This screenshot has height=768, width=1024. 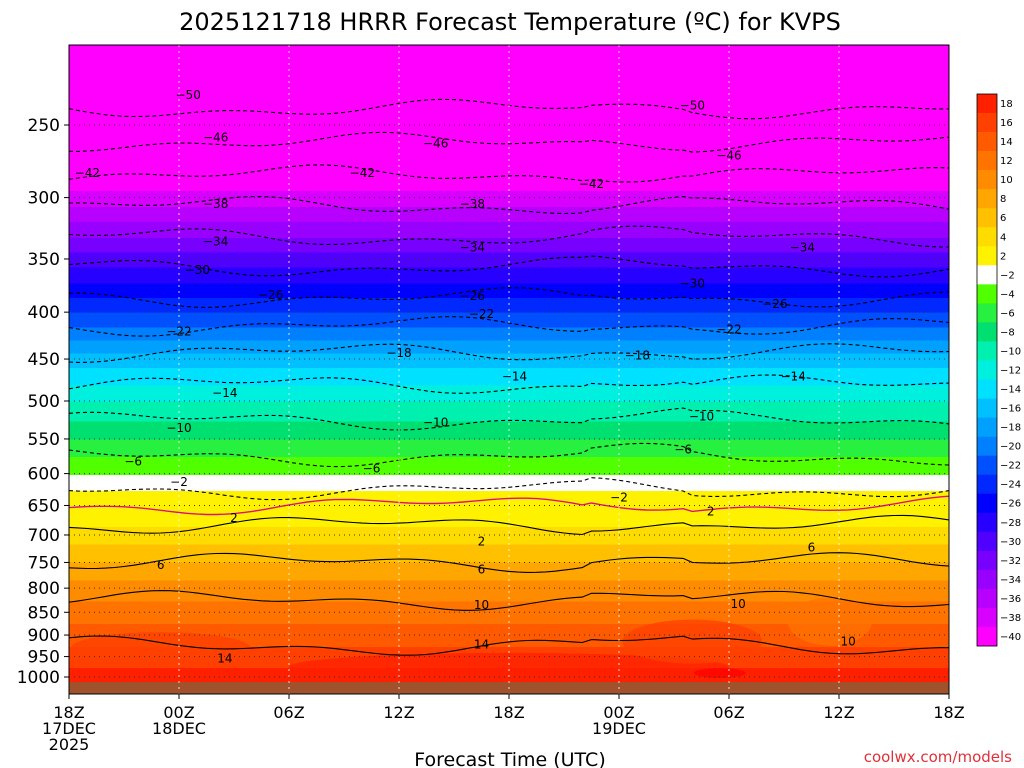 I want to click on contour-label: −2, so click(x=619, y=497).